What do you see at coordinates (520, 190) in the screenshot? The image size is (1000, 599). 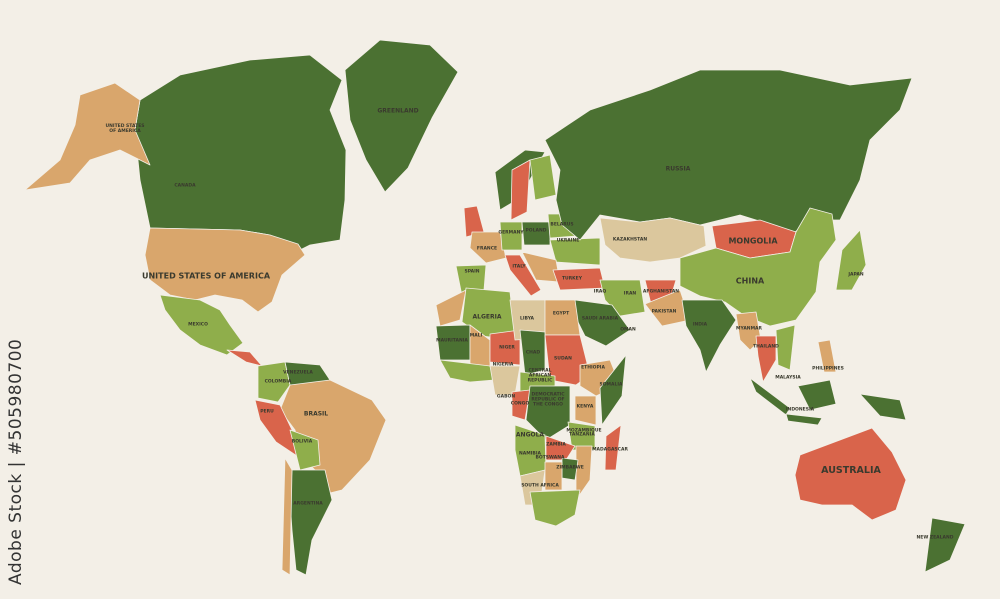 I see `country-sweden` at bounding box center [520, 190].